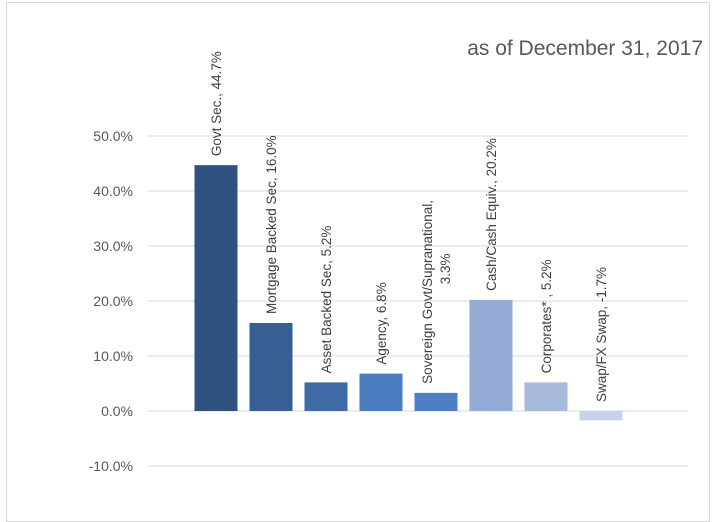 Image resolution: width=716 pixels, height=522 pixels. I want to click on data-label: Mortgage Backed Sec, 16.0%, so click(271, 224).